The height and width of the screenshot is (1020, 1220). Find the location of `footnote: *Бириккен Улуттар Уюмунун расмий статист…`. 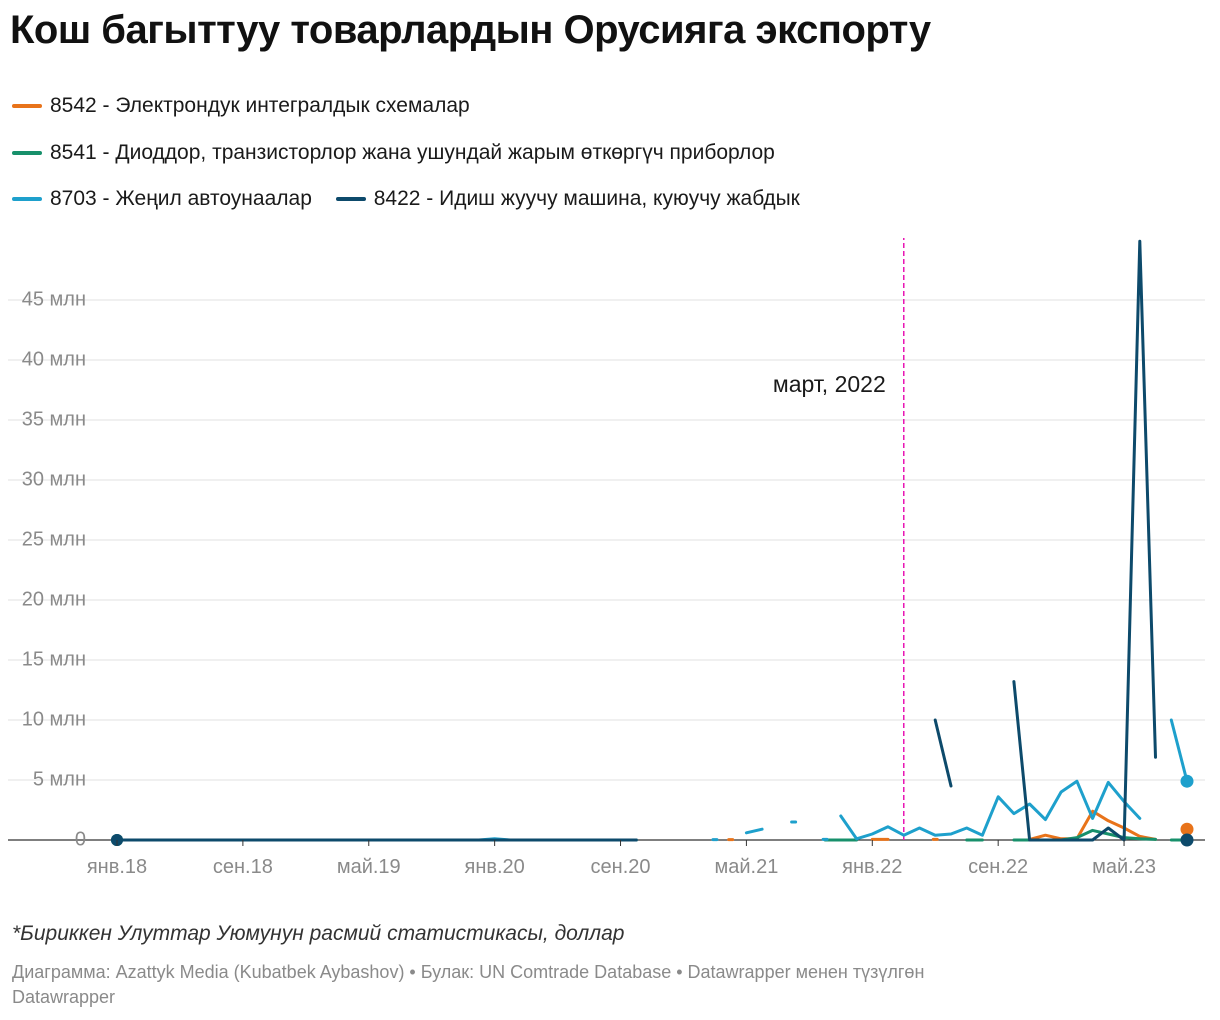

footnote: *Бириккен Улуттар Уюмунун расмий статист… is located at coordinates (318, 933).